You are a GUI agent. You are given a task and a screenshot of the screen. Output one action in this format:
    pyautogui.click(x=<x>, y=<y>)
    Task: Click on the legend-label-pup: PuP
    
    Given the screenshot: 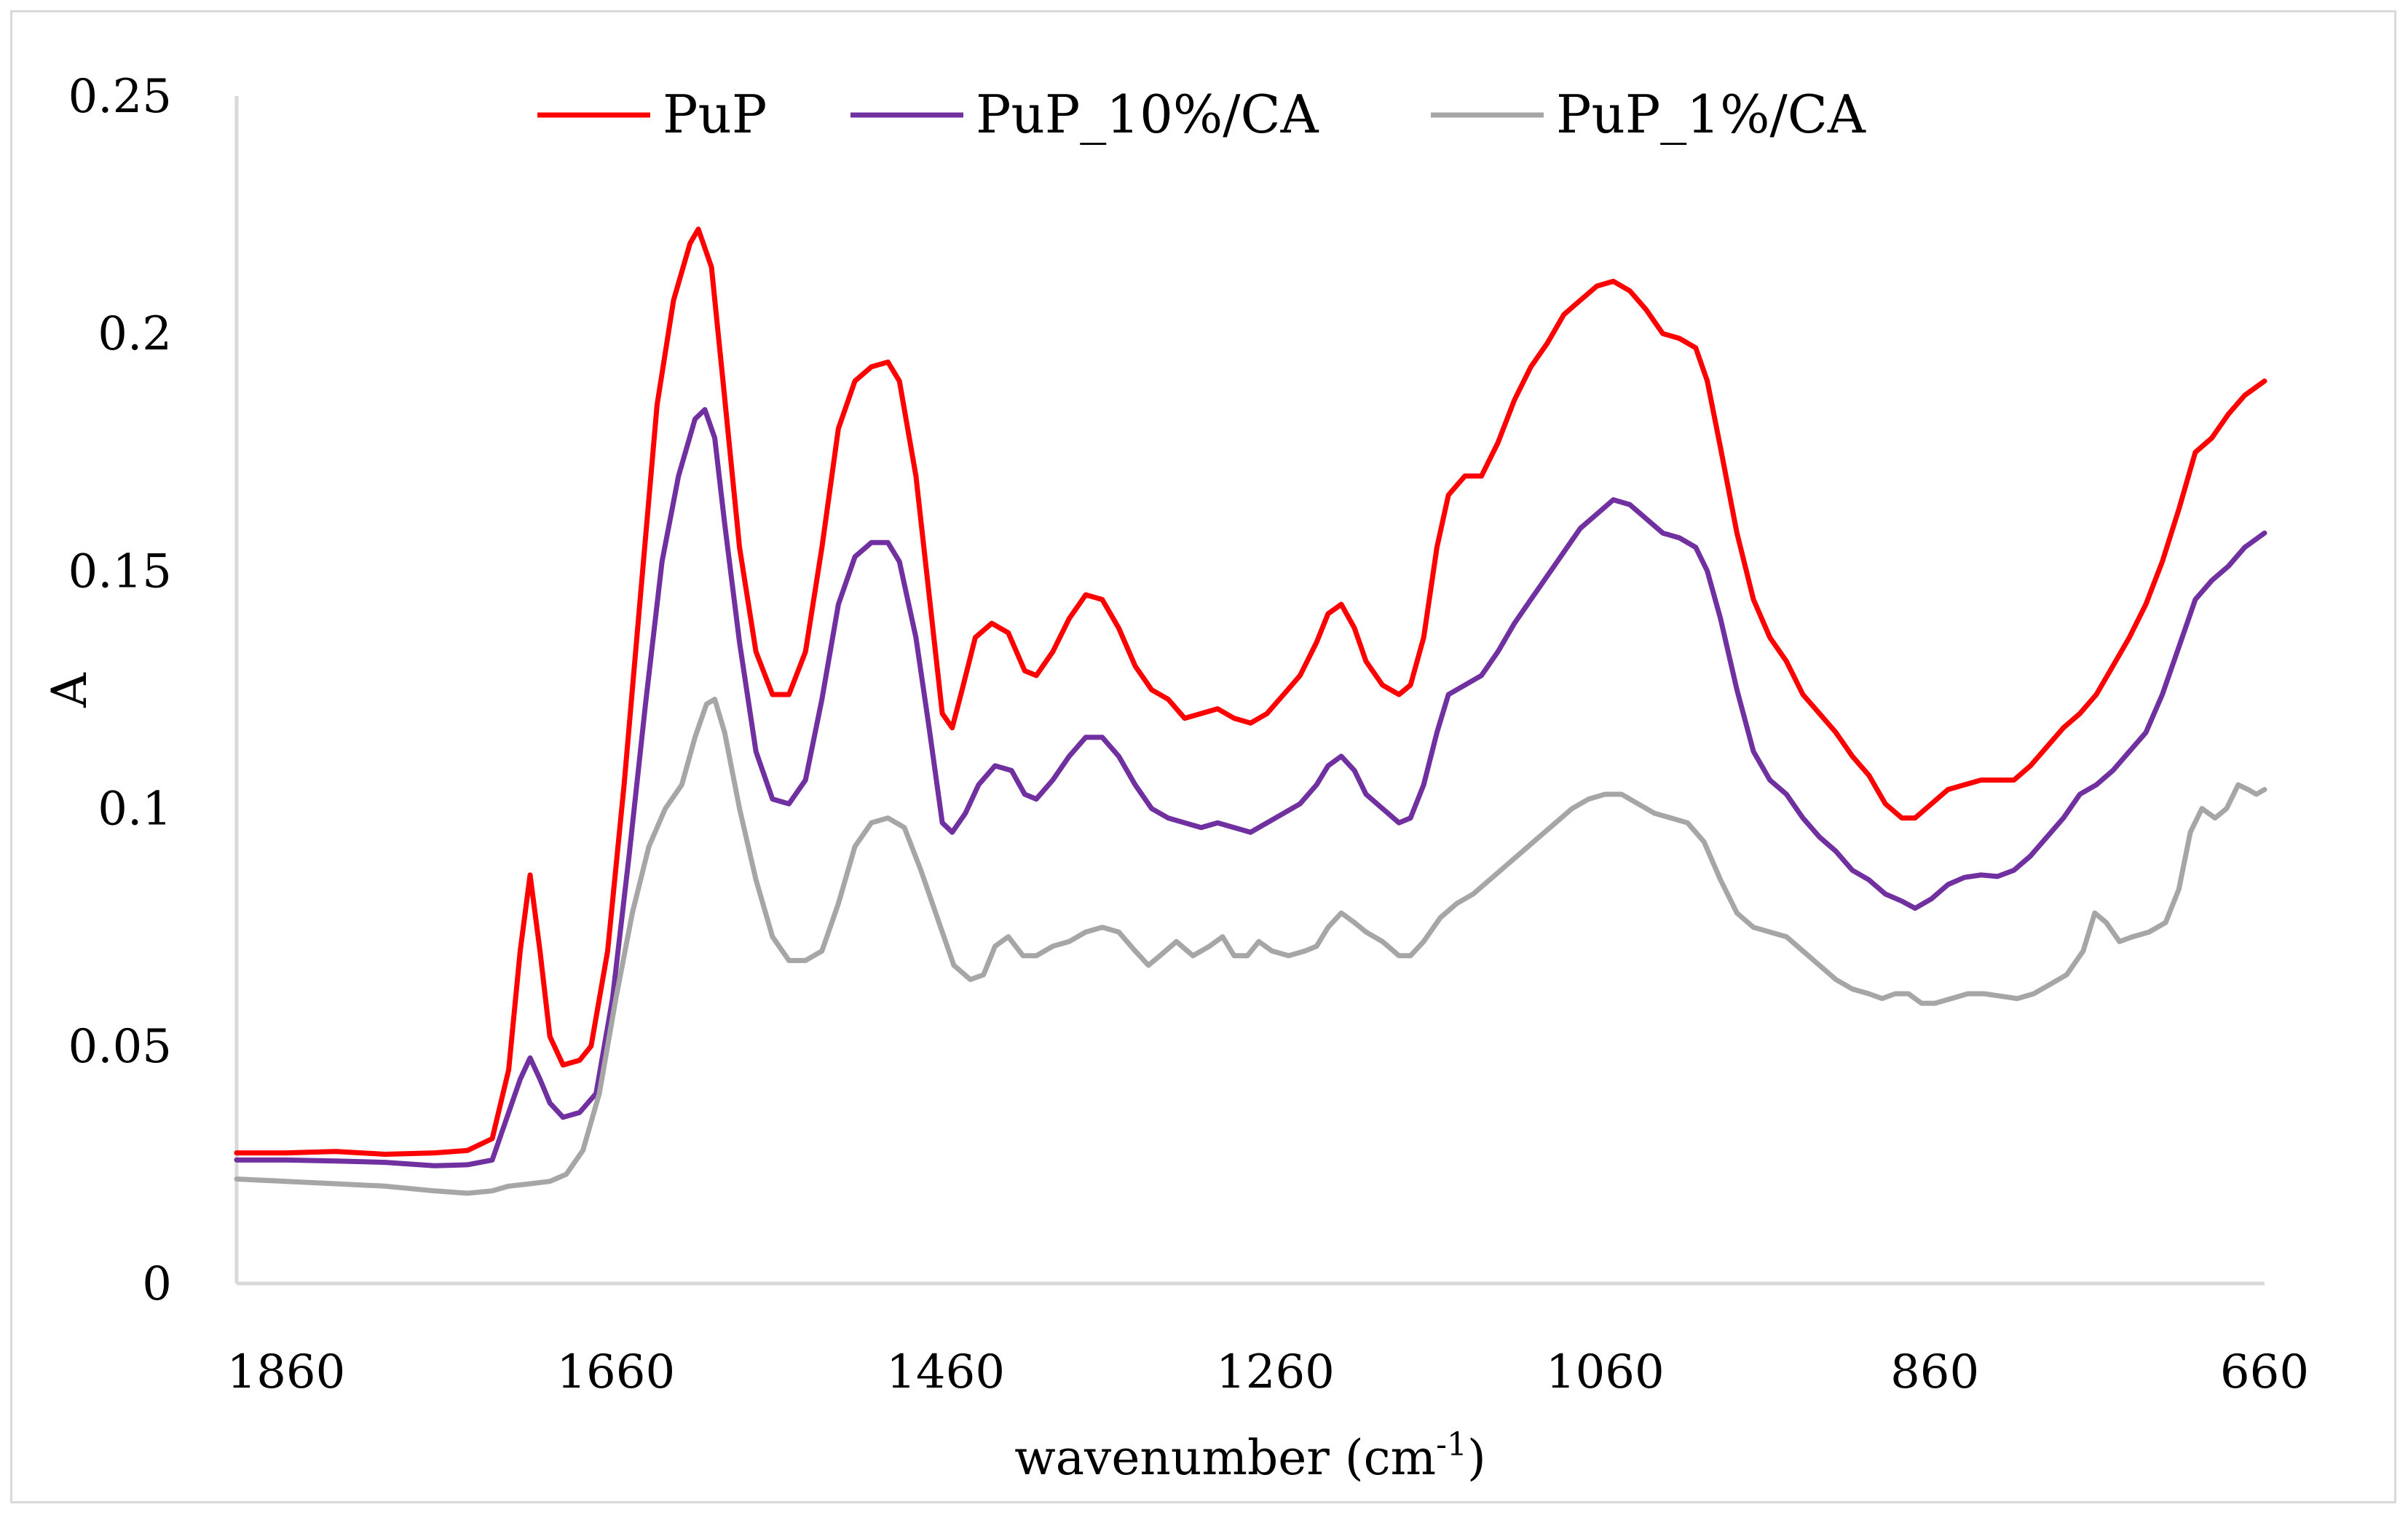 What is the action you would take?
    pyautogui.click(x=715, y=115)
    